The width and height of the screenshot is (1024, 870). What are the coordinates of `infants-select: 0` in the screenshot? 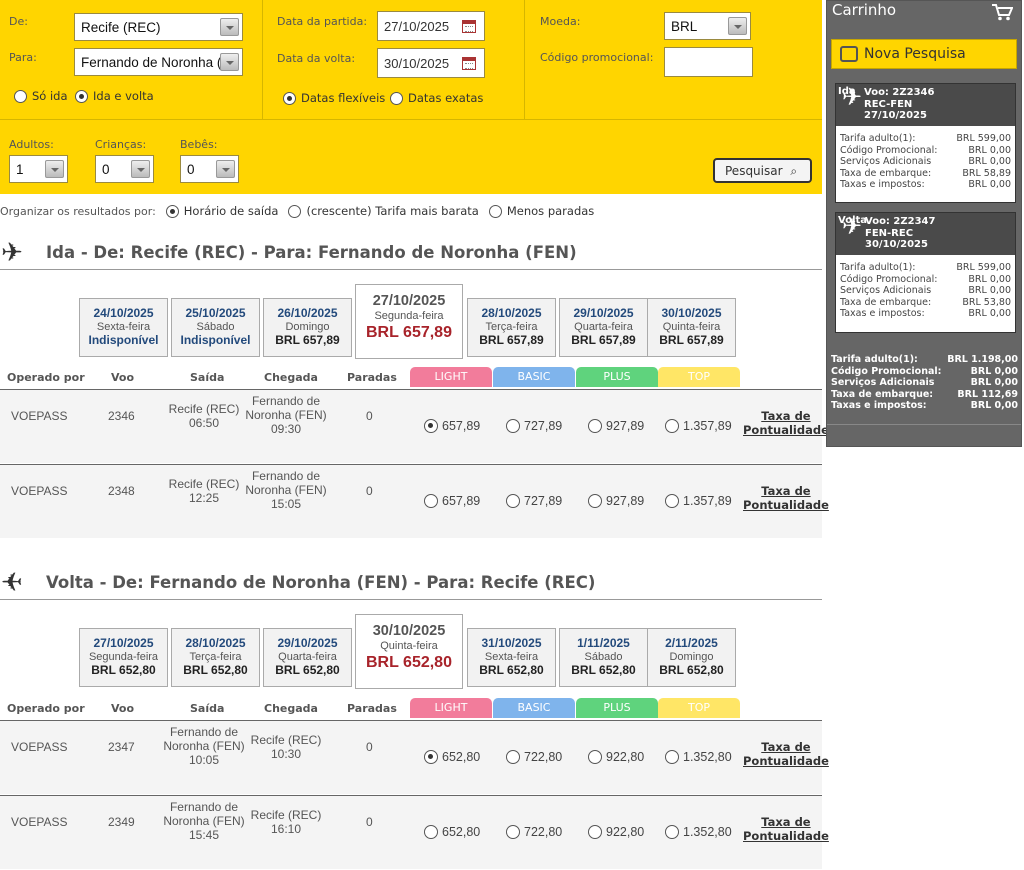 It's located at (209, 169).